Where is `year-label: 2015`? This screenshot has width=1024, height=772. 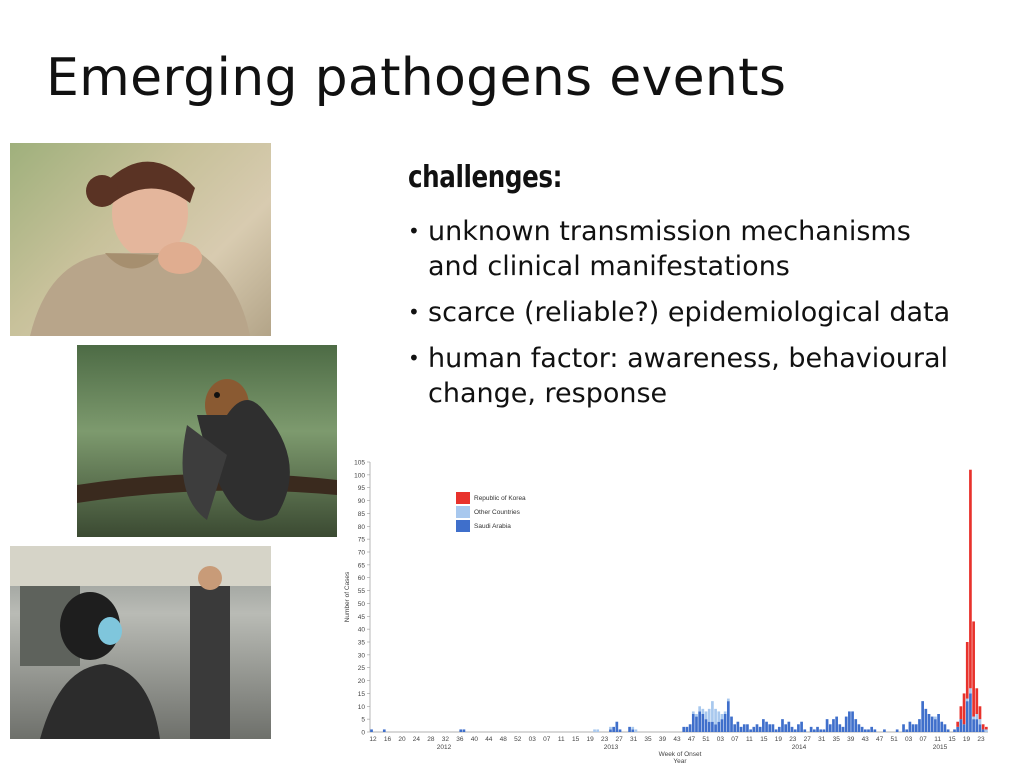
year-label: 2015 is located at coordinates (940, 747).